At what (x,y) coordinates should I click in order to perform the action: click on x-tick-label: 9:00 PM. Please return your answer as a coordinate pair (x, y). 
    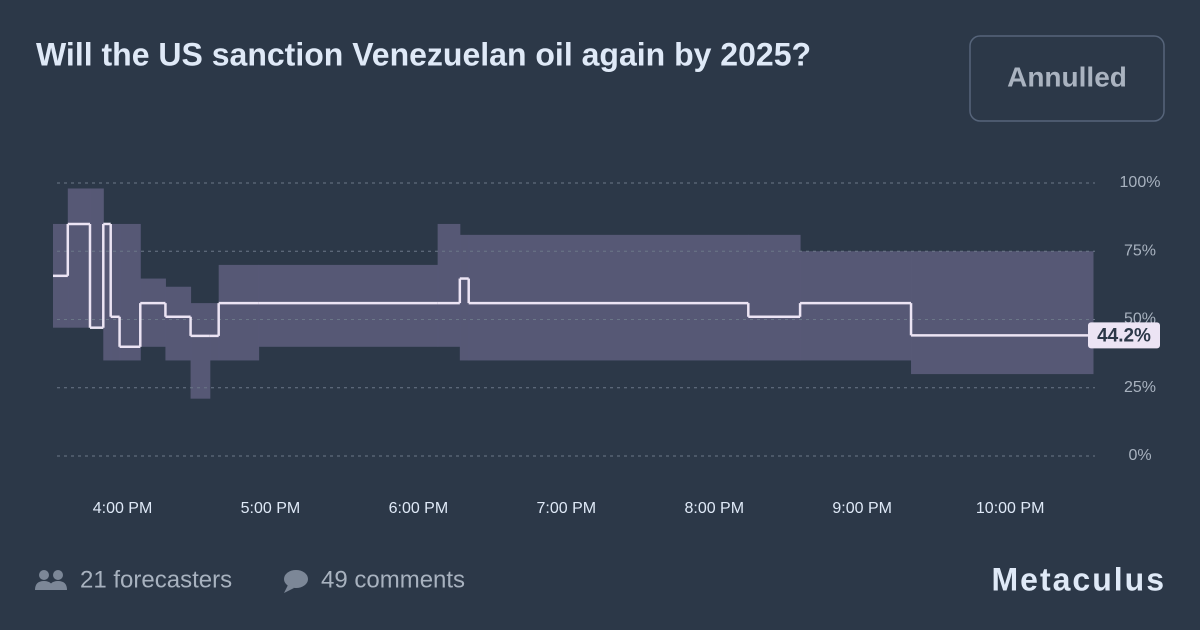
    Looking at the image, I should click on (862, 508).